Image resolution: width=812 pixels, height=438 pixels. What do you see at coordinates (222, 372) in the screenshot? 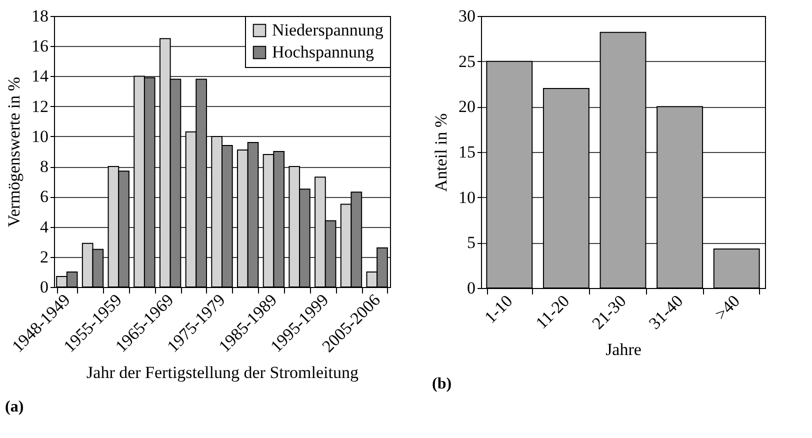
I see `x-axis-title: Jahr der Fertigstellung der Stromleitung` at bounding box center [222, 372].